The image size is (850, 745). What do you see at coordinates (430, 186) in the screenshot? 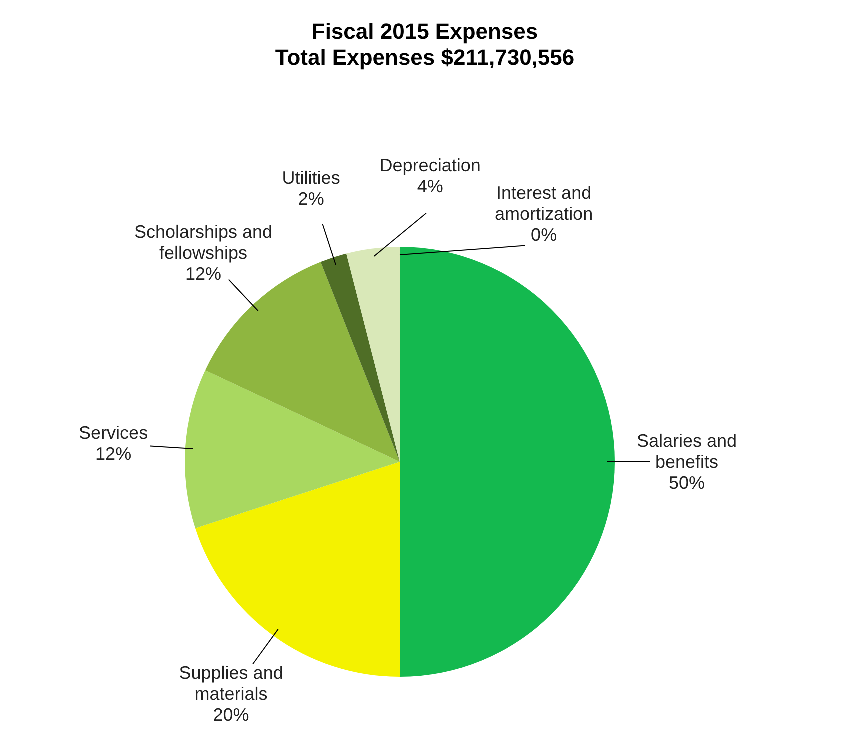
I see `data-label: 4%` at bounding box center [430, 186].